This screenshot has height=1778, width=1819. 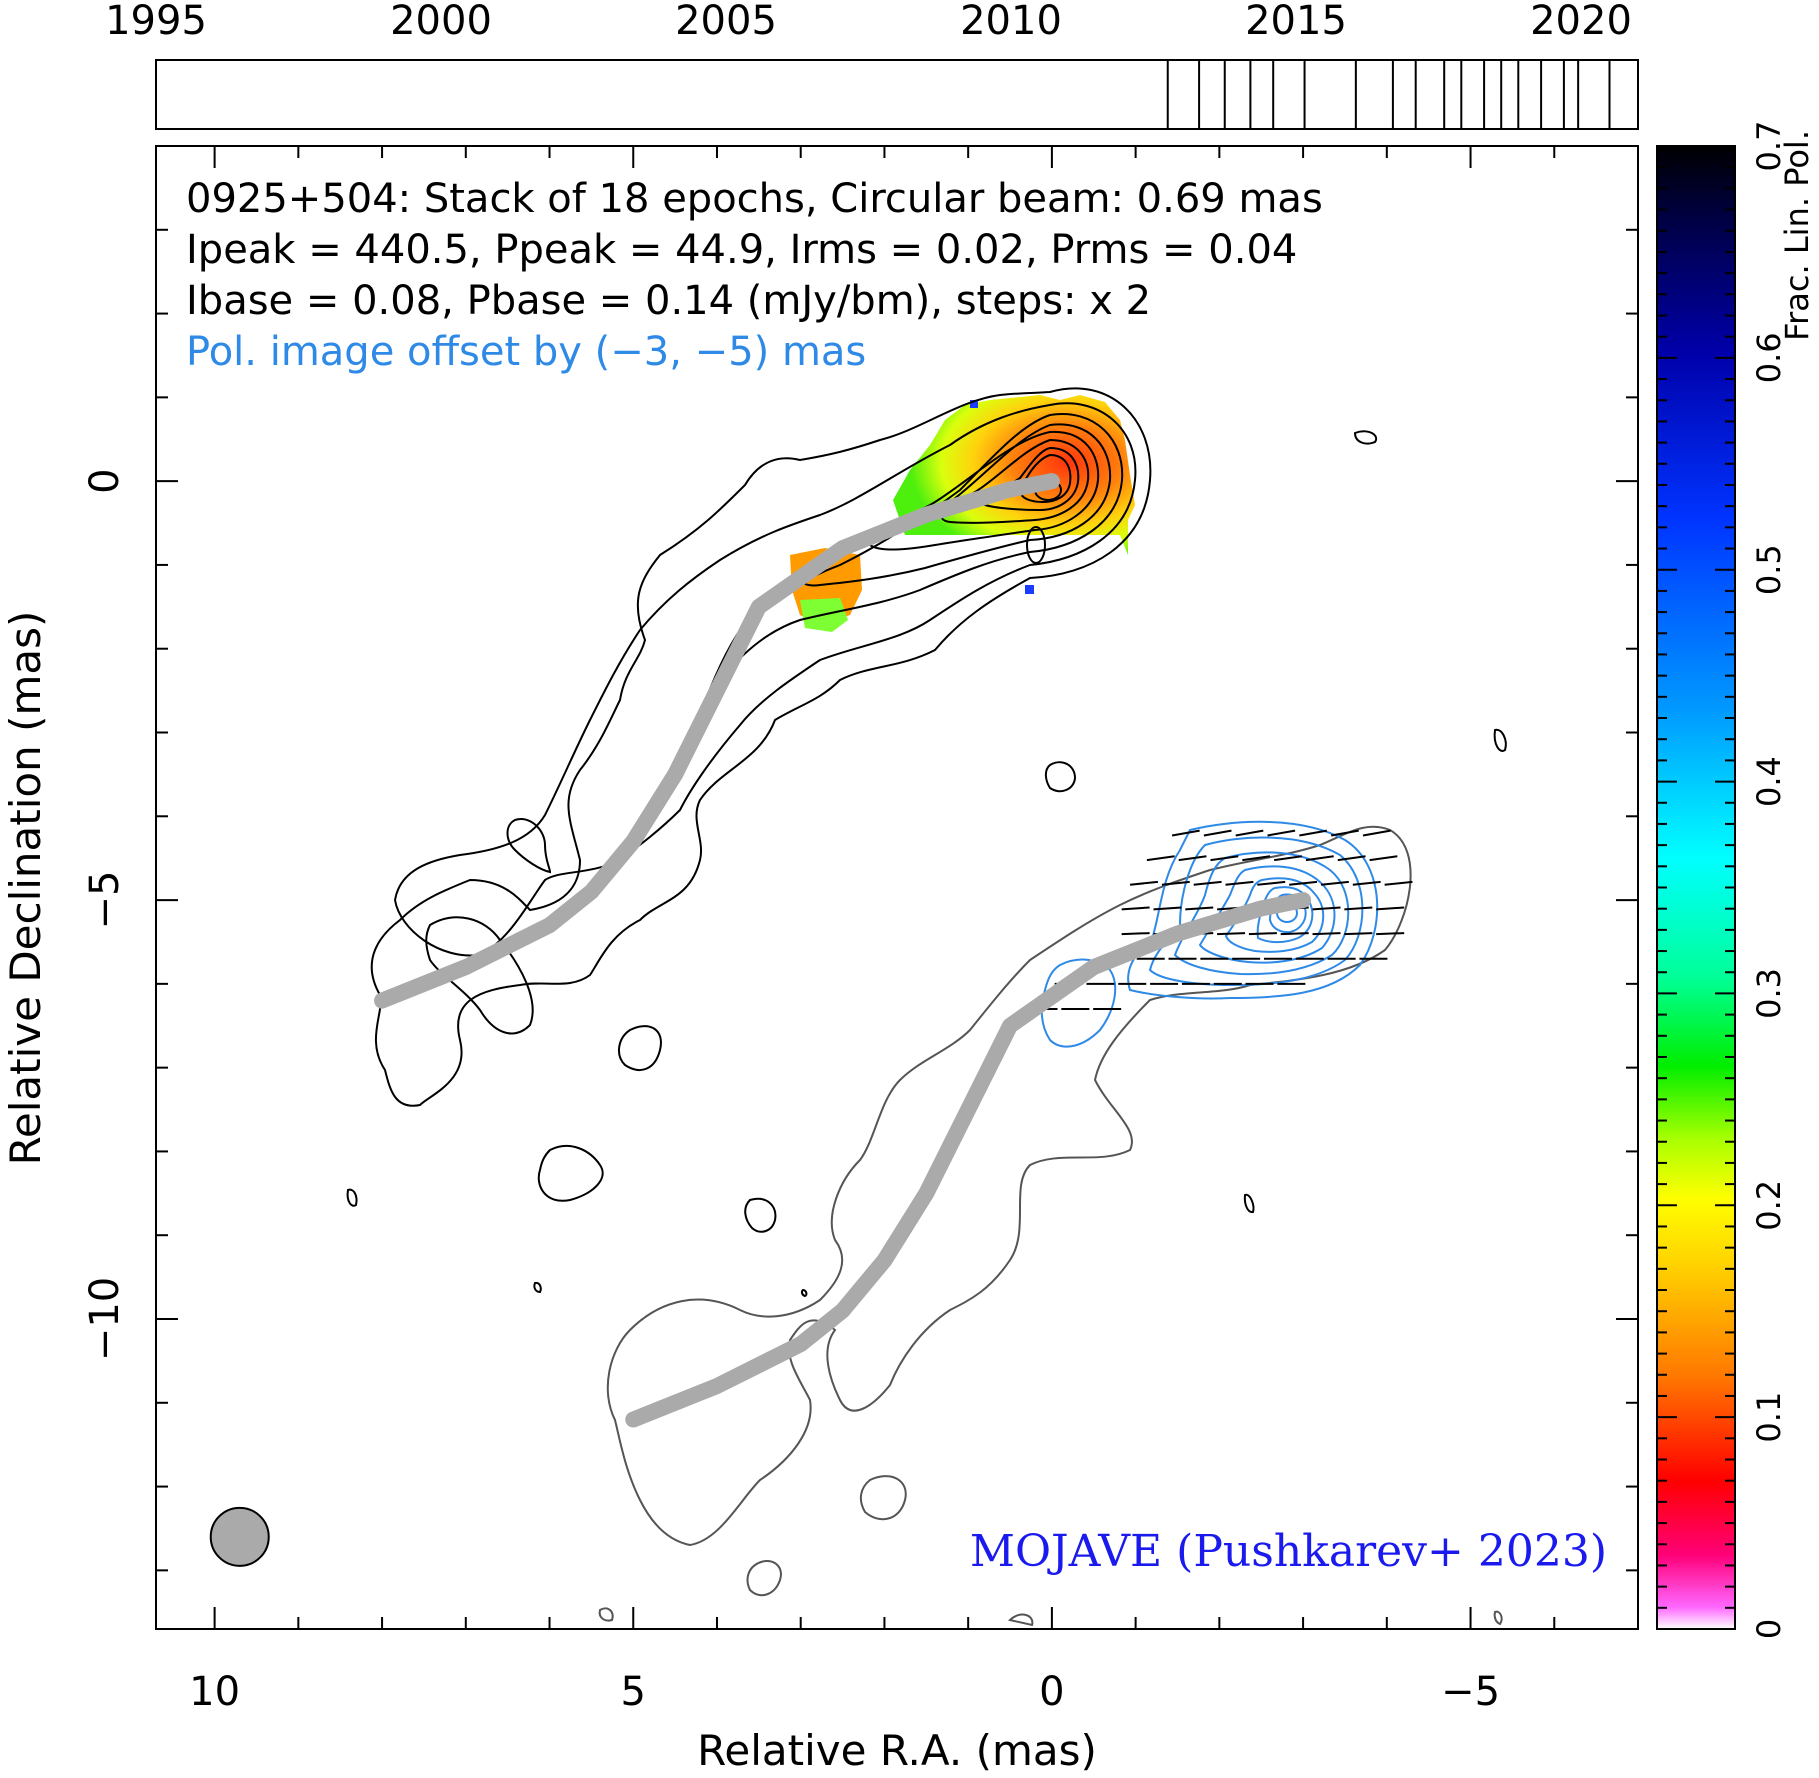 What do you see at coordinates (214, 1692) in the screenshot?
I see `x-tick-label: 10` at bounding box center [214, 1692].